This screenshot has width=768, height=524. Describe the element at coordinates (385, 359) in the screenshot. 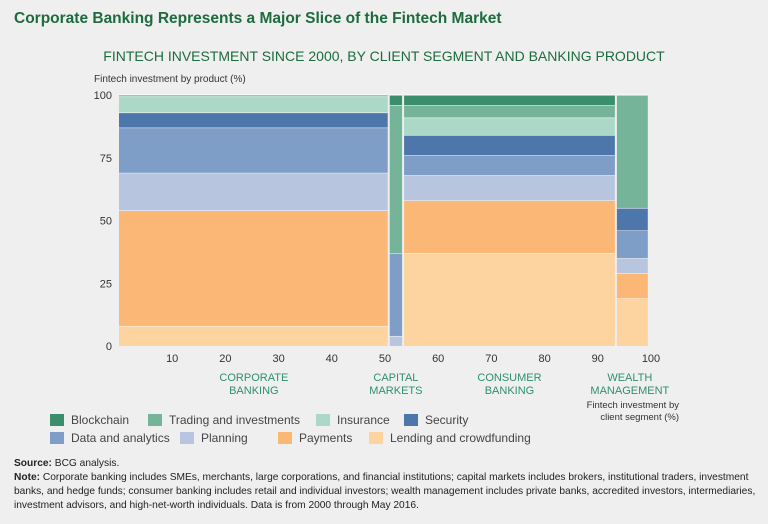

I see `x-tick-label: 50` at that location.